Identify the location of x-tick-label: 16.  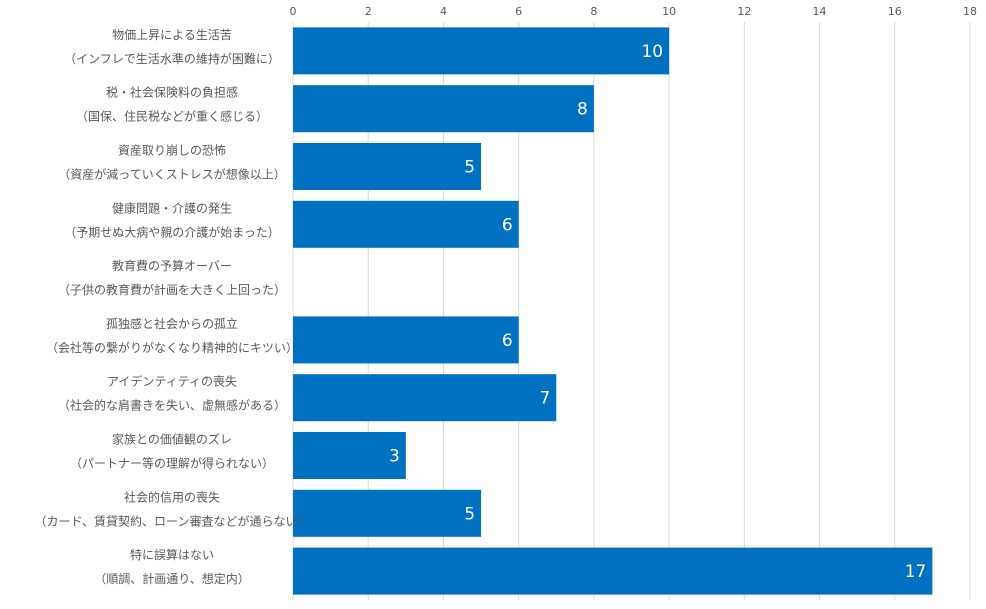
(895, 11).